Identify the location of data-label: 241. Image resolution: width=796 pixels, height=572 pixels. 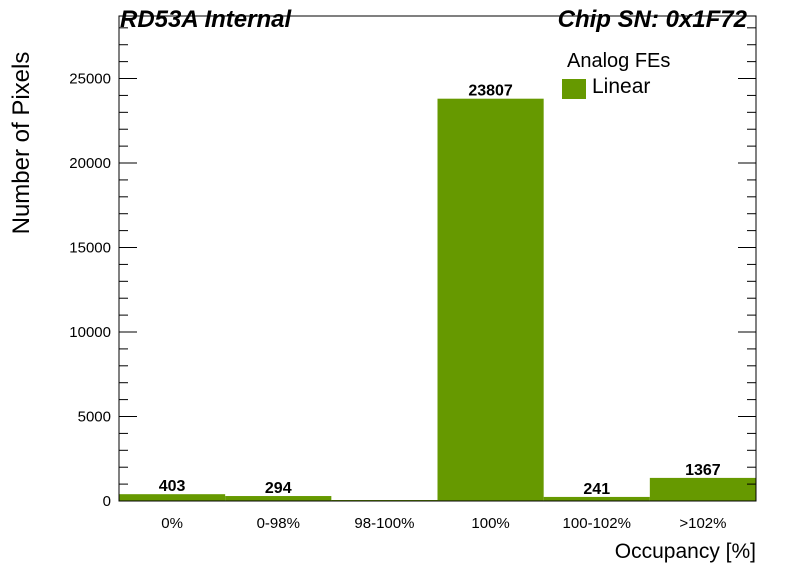
(596, 489).